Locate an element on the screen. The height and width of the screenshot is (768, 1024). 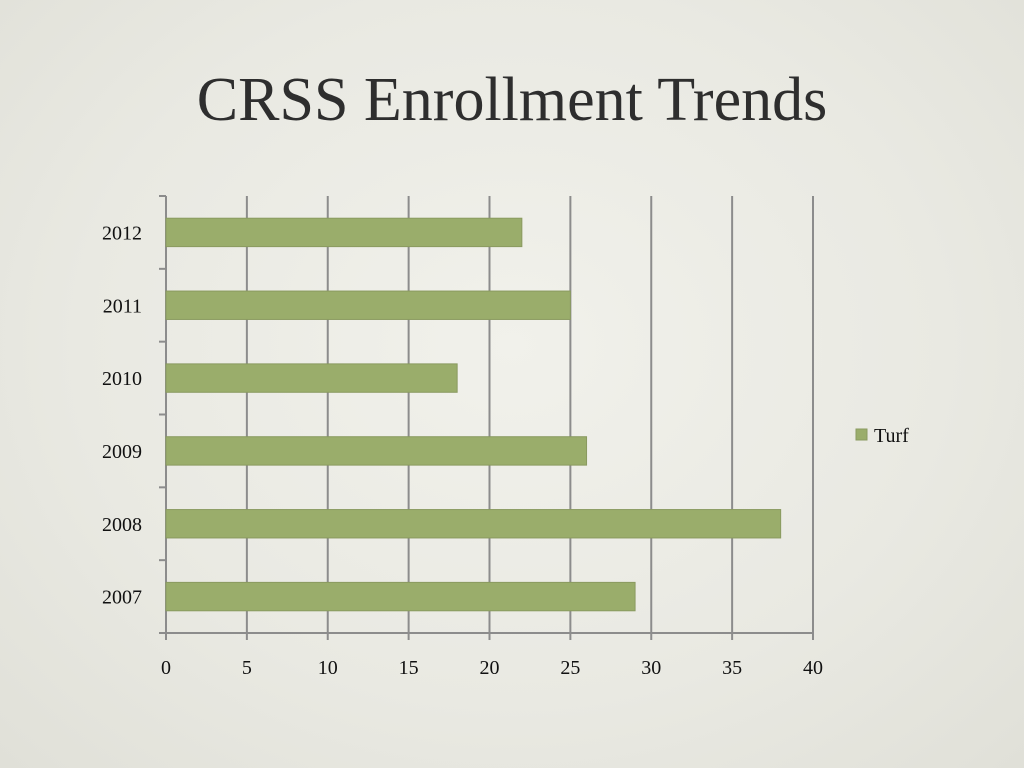
y-tick-label-2012: 2012 is located at coordinates (122, 233).